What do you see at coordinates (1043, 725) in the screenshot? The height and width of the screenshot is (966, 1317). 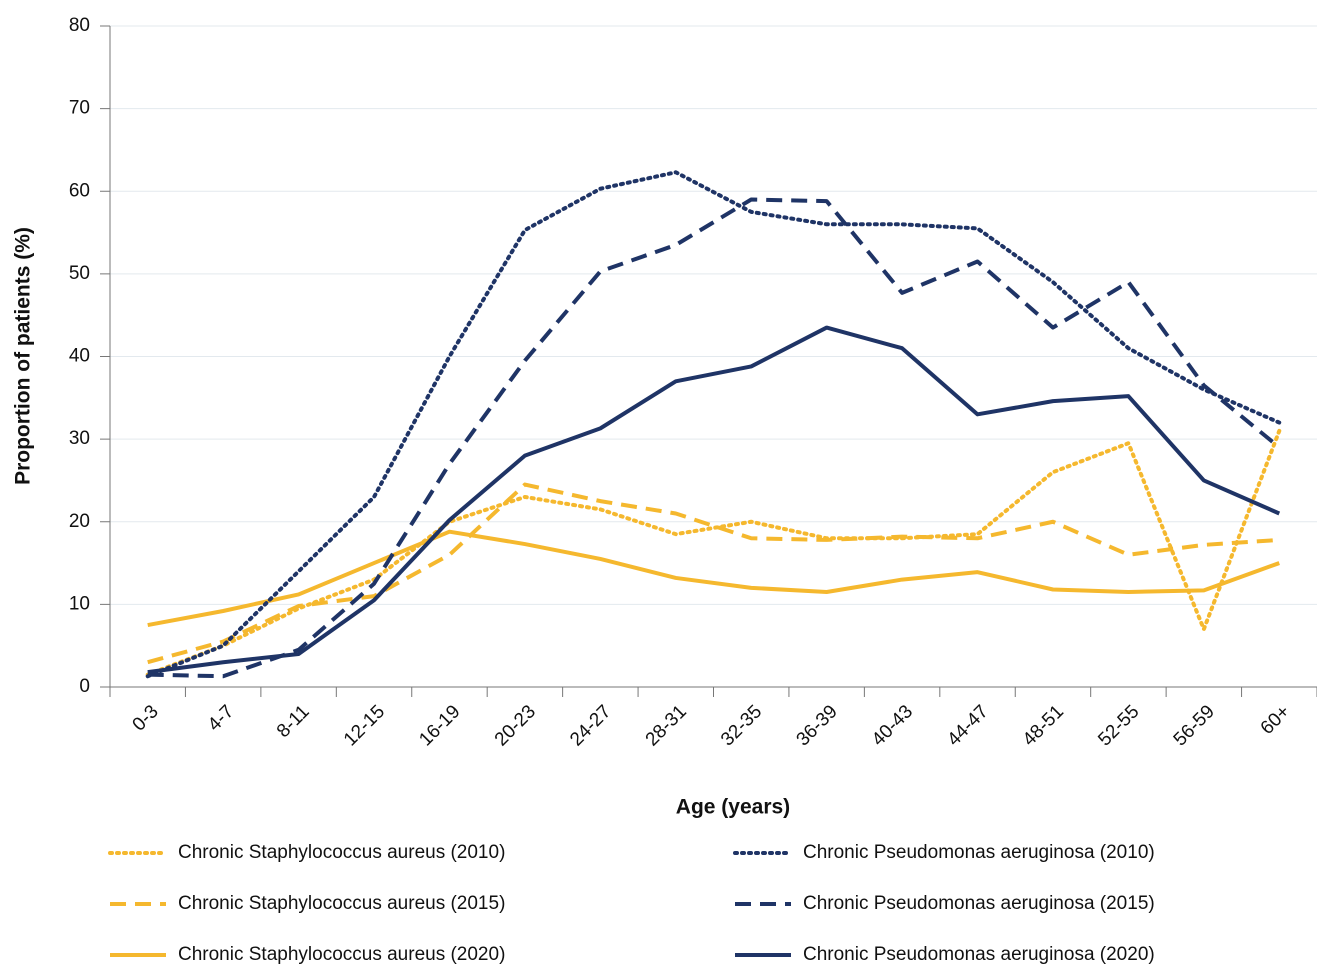 I see `x-tick-label: 48-51` at bounding box center [1043, 725].